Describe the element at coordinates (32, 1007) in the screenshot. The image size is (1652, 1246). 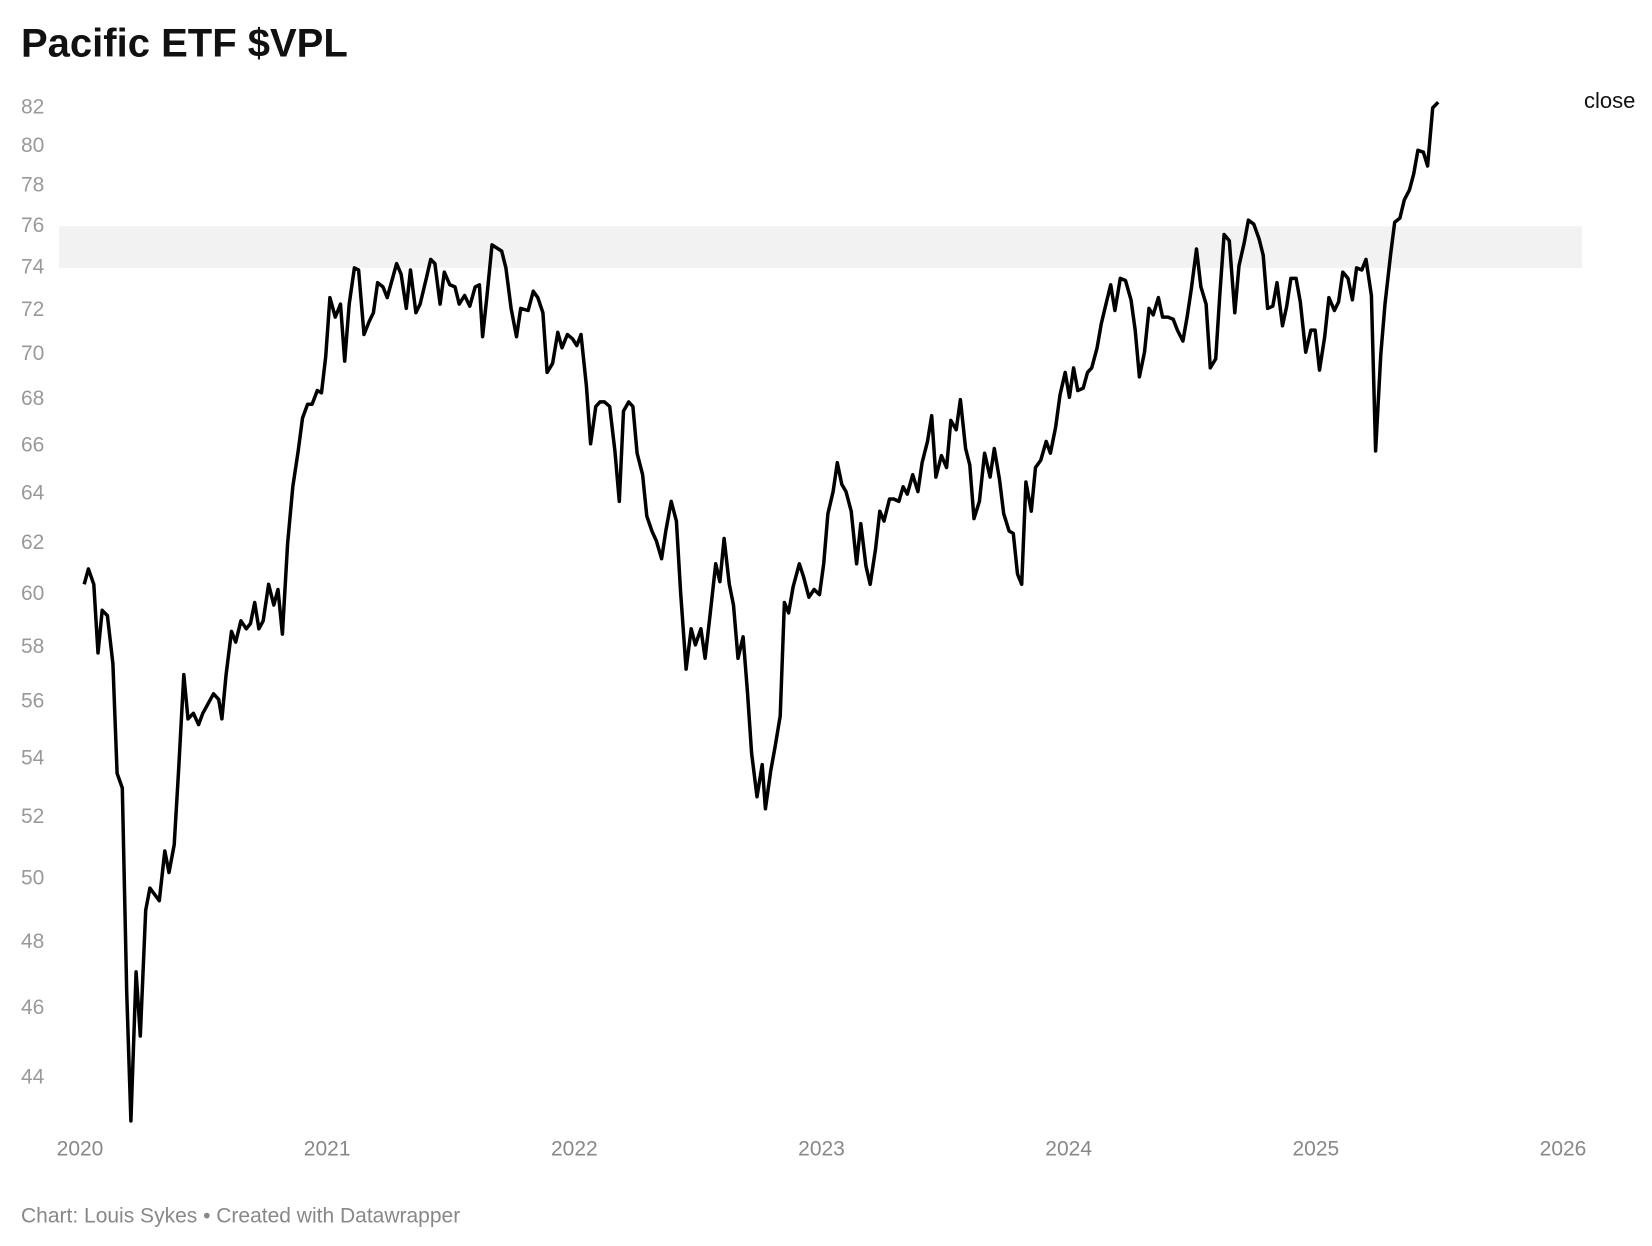
I see `y-tick-label: 46` at that location.